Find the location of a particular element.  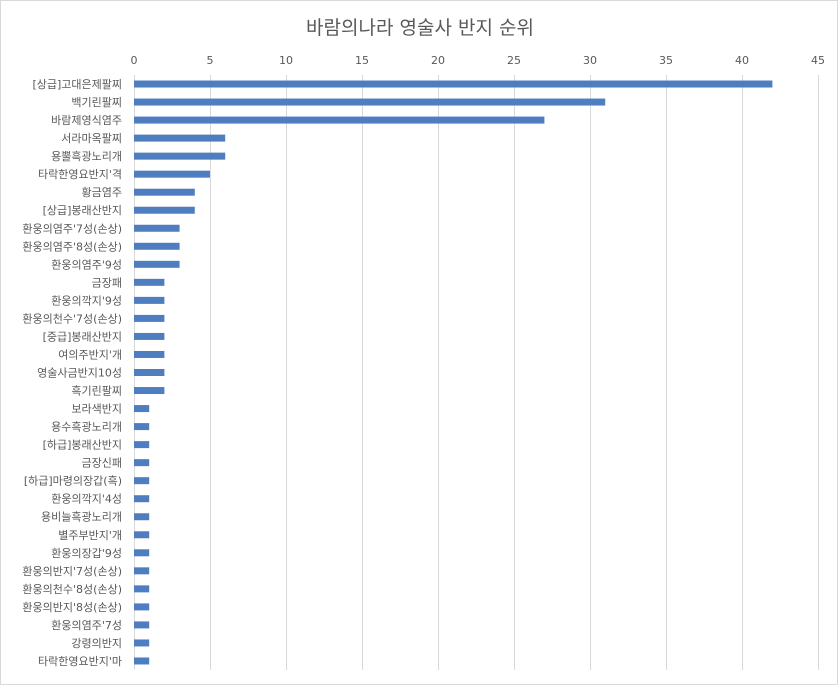

x-tick-label: 20 is located at coordinates (438, 60).